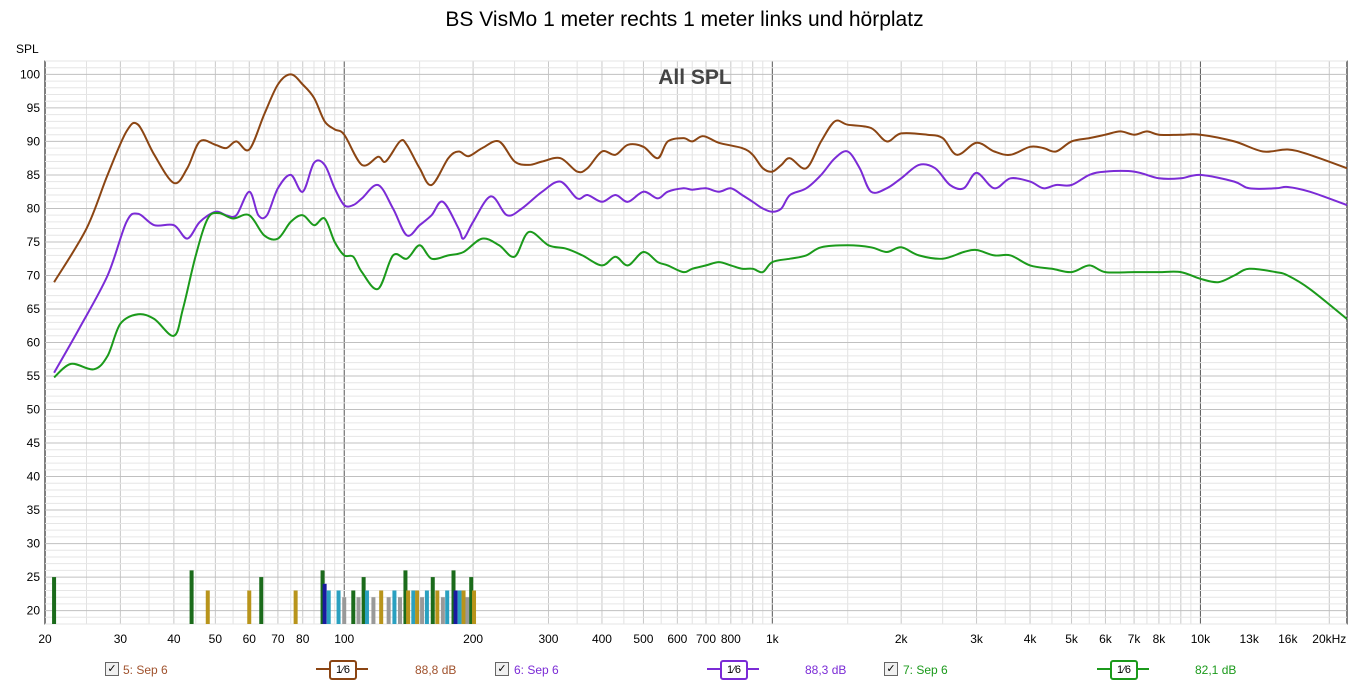 The height and width of the screenshot is (684, 1369). What do you see at coordinates (1250, 639) in the screenshot?
I see `x-tick-label: 13k` at bounding box center [1250, 639].